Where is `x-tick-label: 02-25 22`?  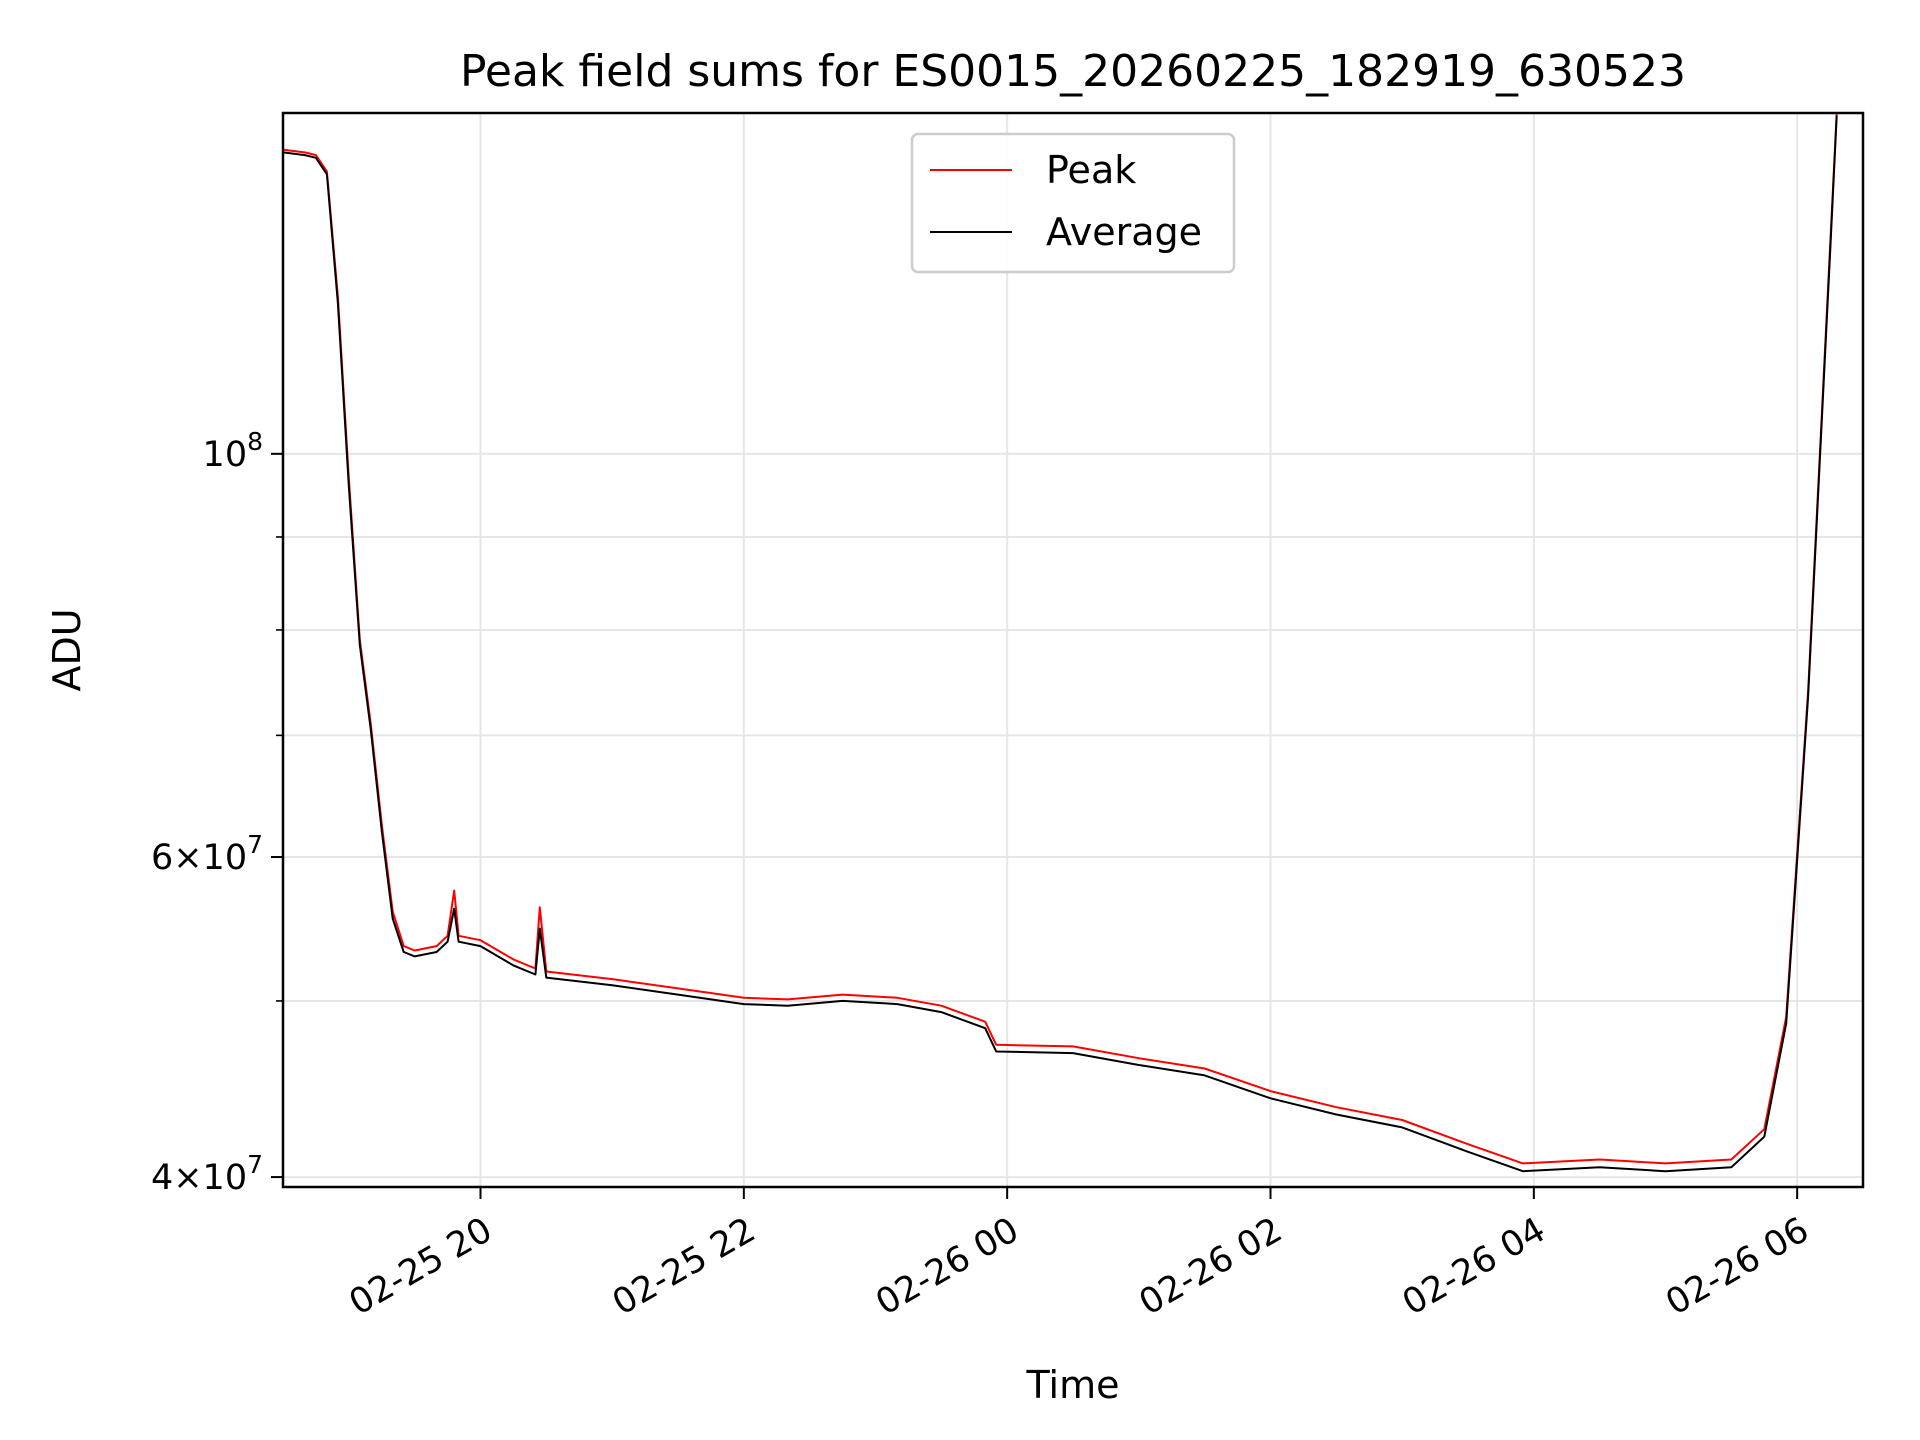 x-tick-label: 02-25 22 is located at coordinates (684, 1266).